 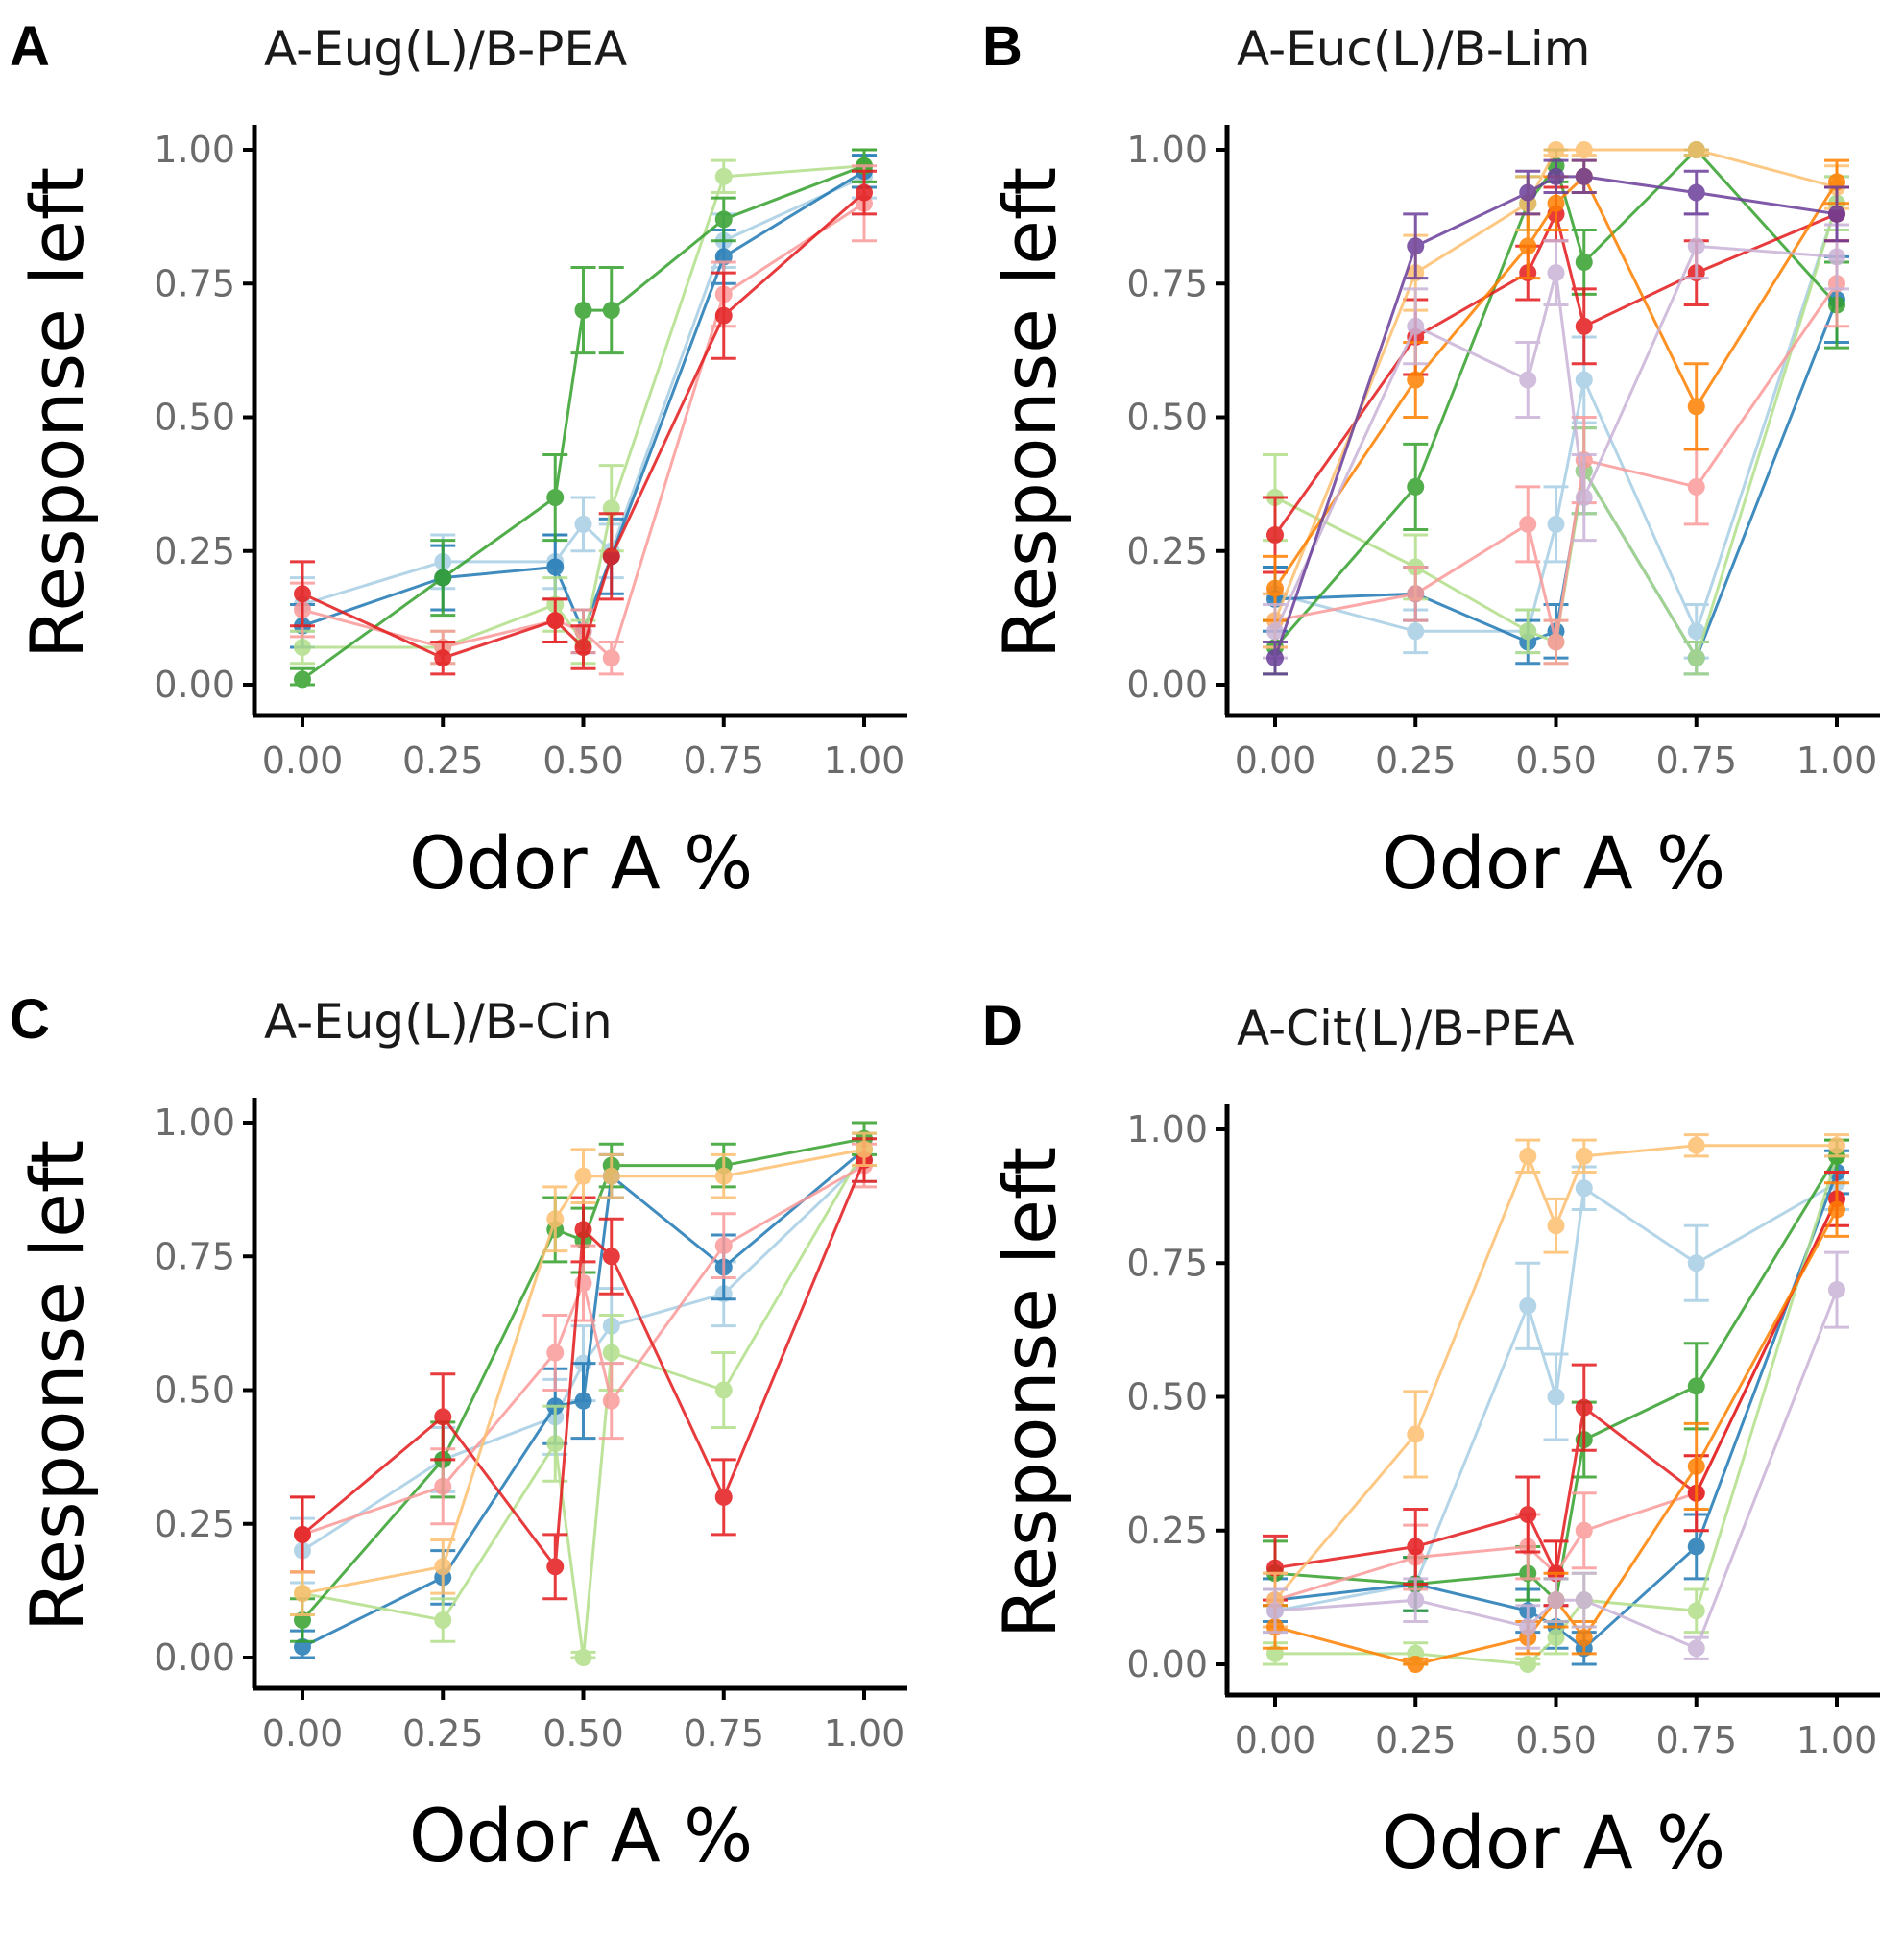 I want to click on series-light-green, so click(x=584, y=407).